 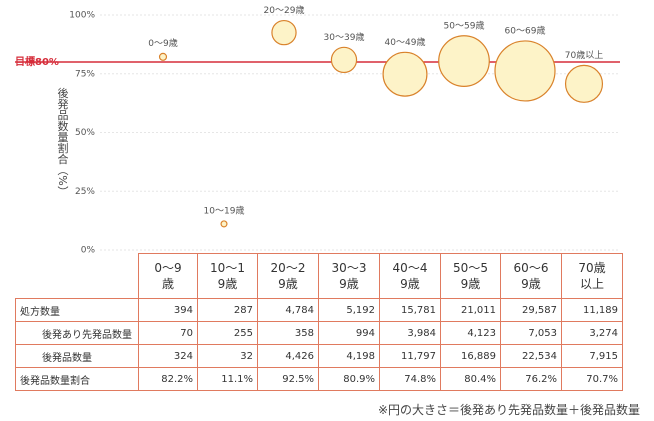 What do you see at coordinates (88, 251) in the screenshot?
I see `y-tick-label: 0%` at bounding box center [88, 251].